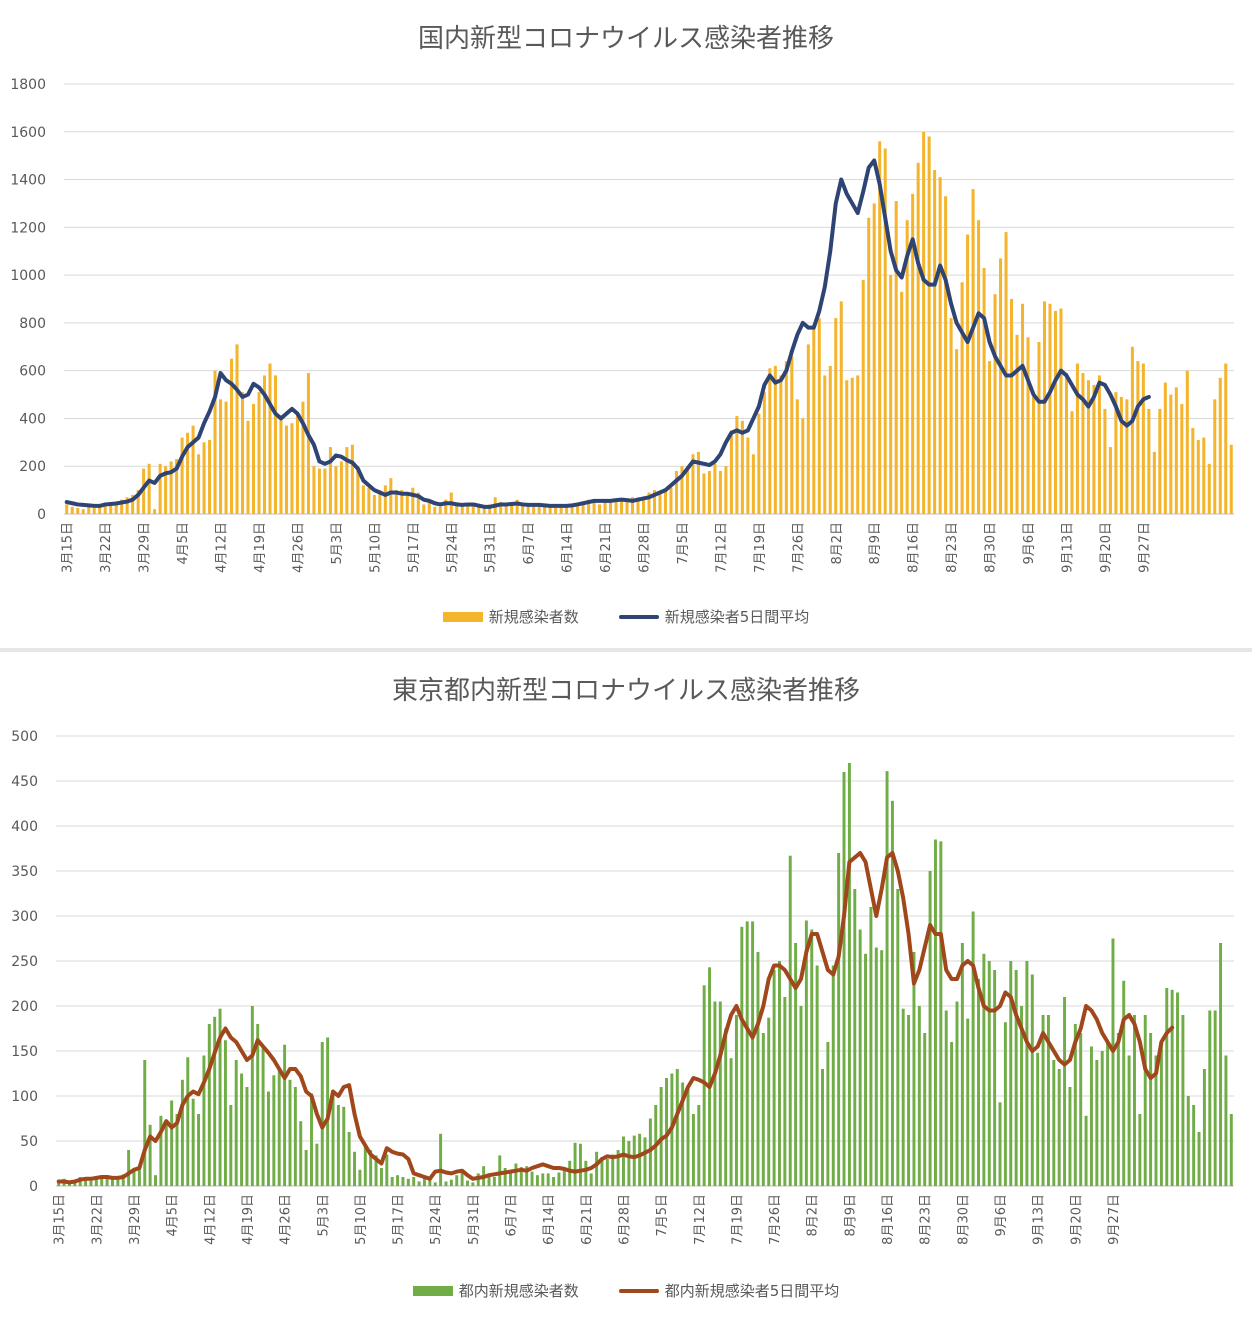 Image resolution: width=1252 pixels, height=1320 pixels. I want to click on x-tick-label: 8月16日, so click(888, 1219).